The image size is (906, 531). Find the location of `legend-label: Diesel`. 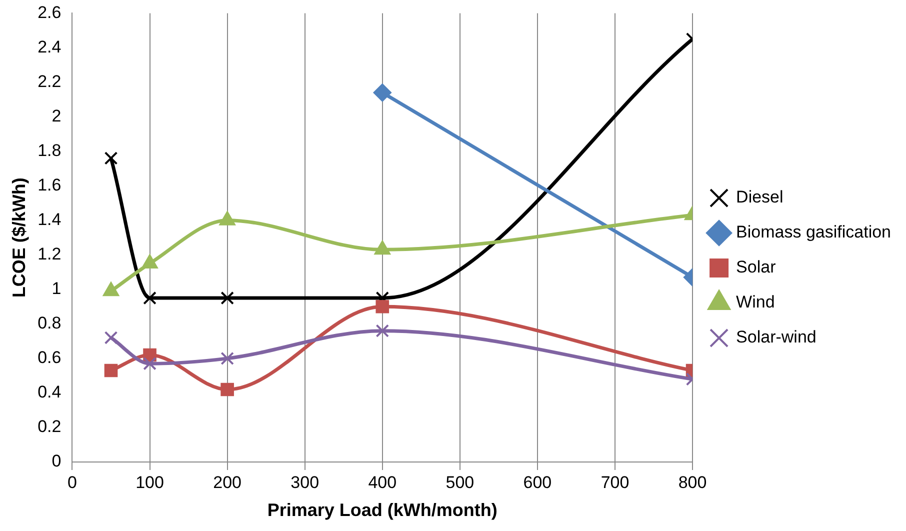

legend-label: Diesel is located at coordinates (760, 197).